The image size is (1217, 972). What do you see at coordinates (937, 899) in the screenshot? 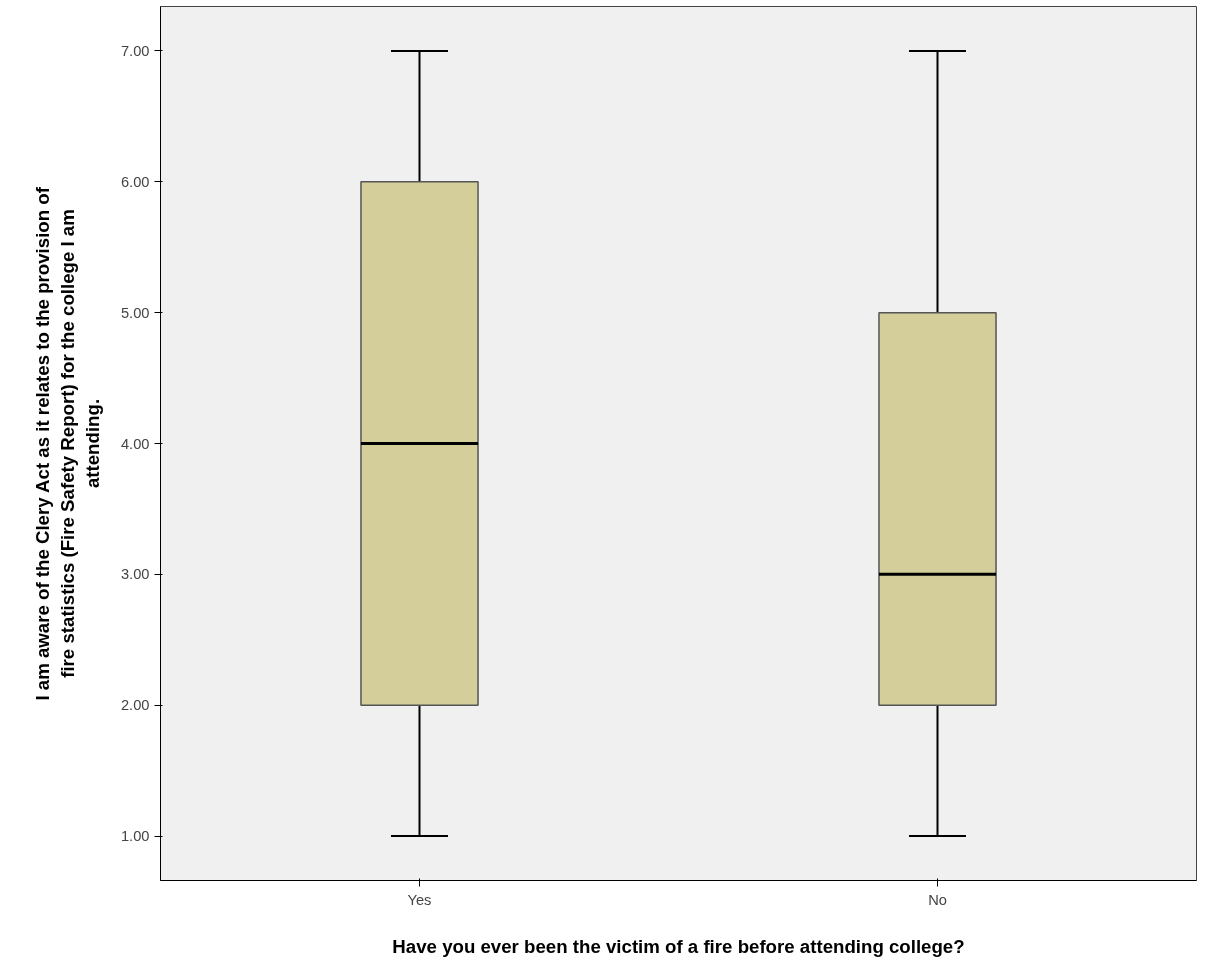
I see `x-tick-label: No` at bounding box center [937, 899].